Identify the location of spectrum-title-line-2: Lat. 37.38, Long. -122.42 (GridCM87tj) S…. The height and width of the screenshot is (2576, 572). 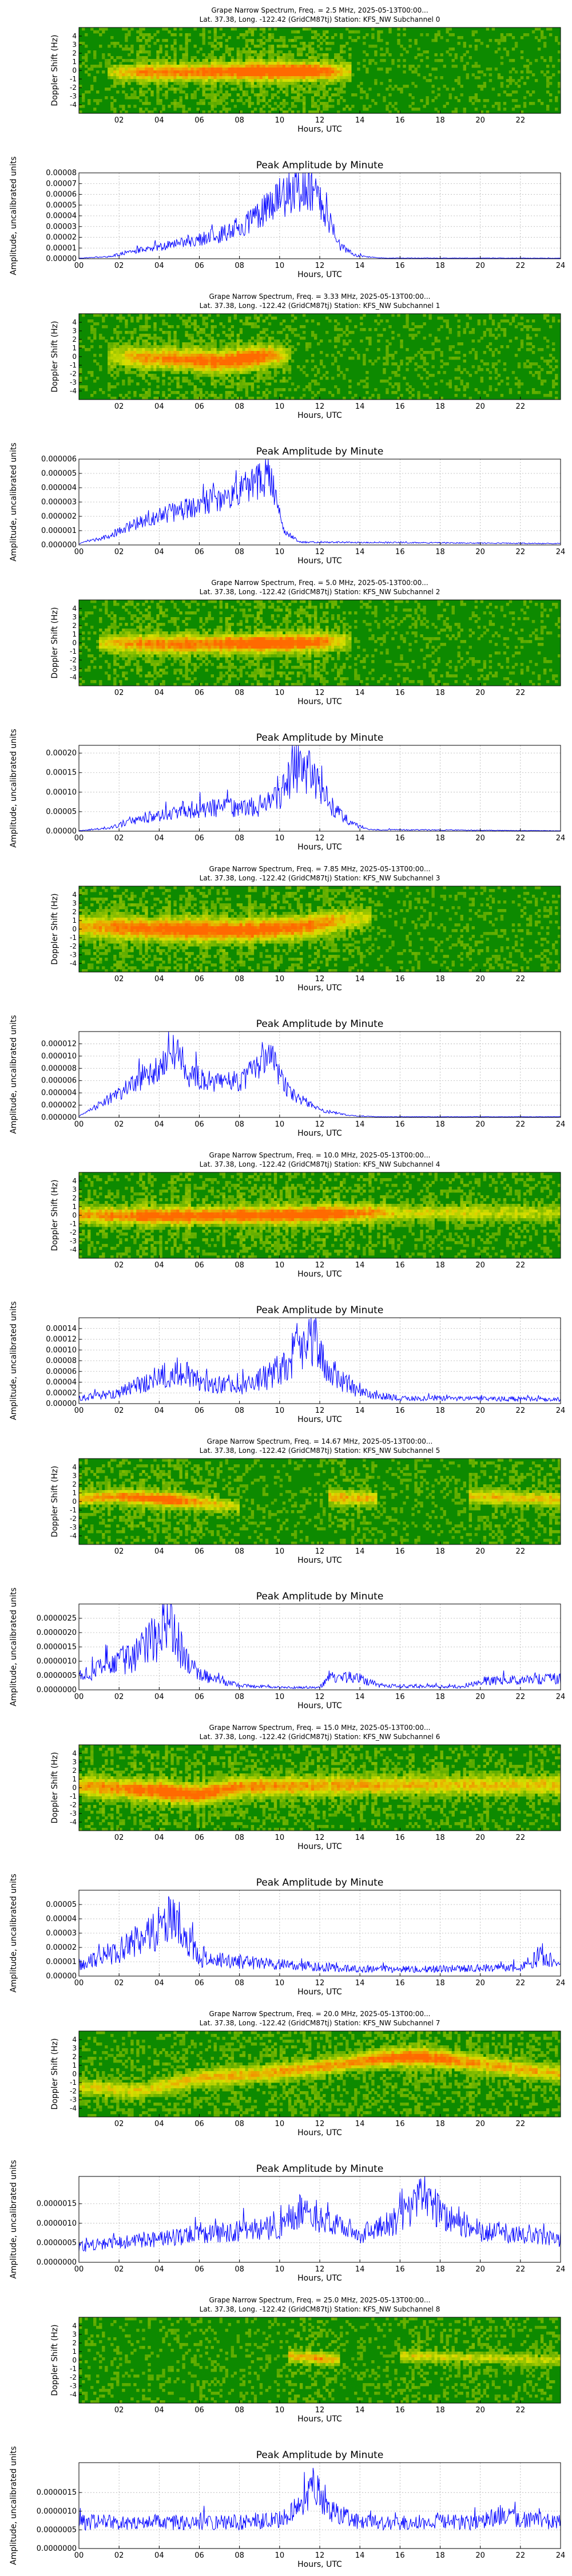
(320, 592).